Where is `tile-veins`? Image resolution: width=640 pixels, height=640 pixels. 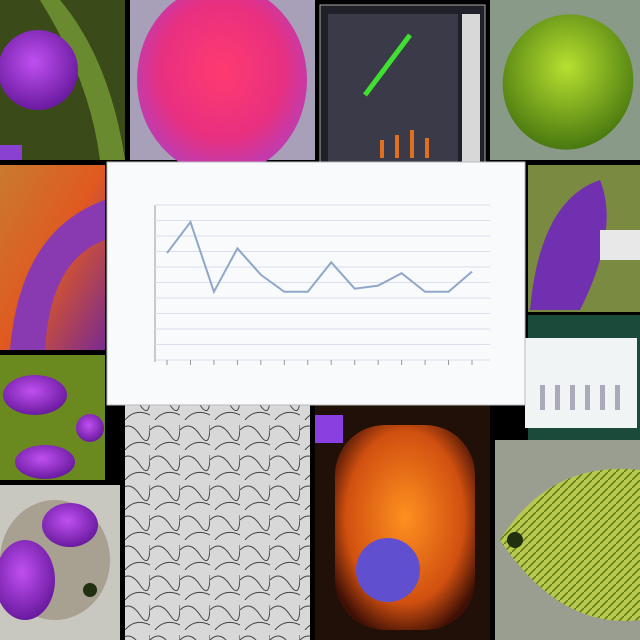
tile-veins is located at coordinates (217, 522).